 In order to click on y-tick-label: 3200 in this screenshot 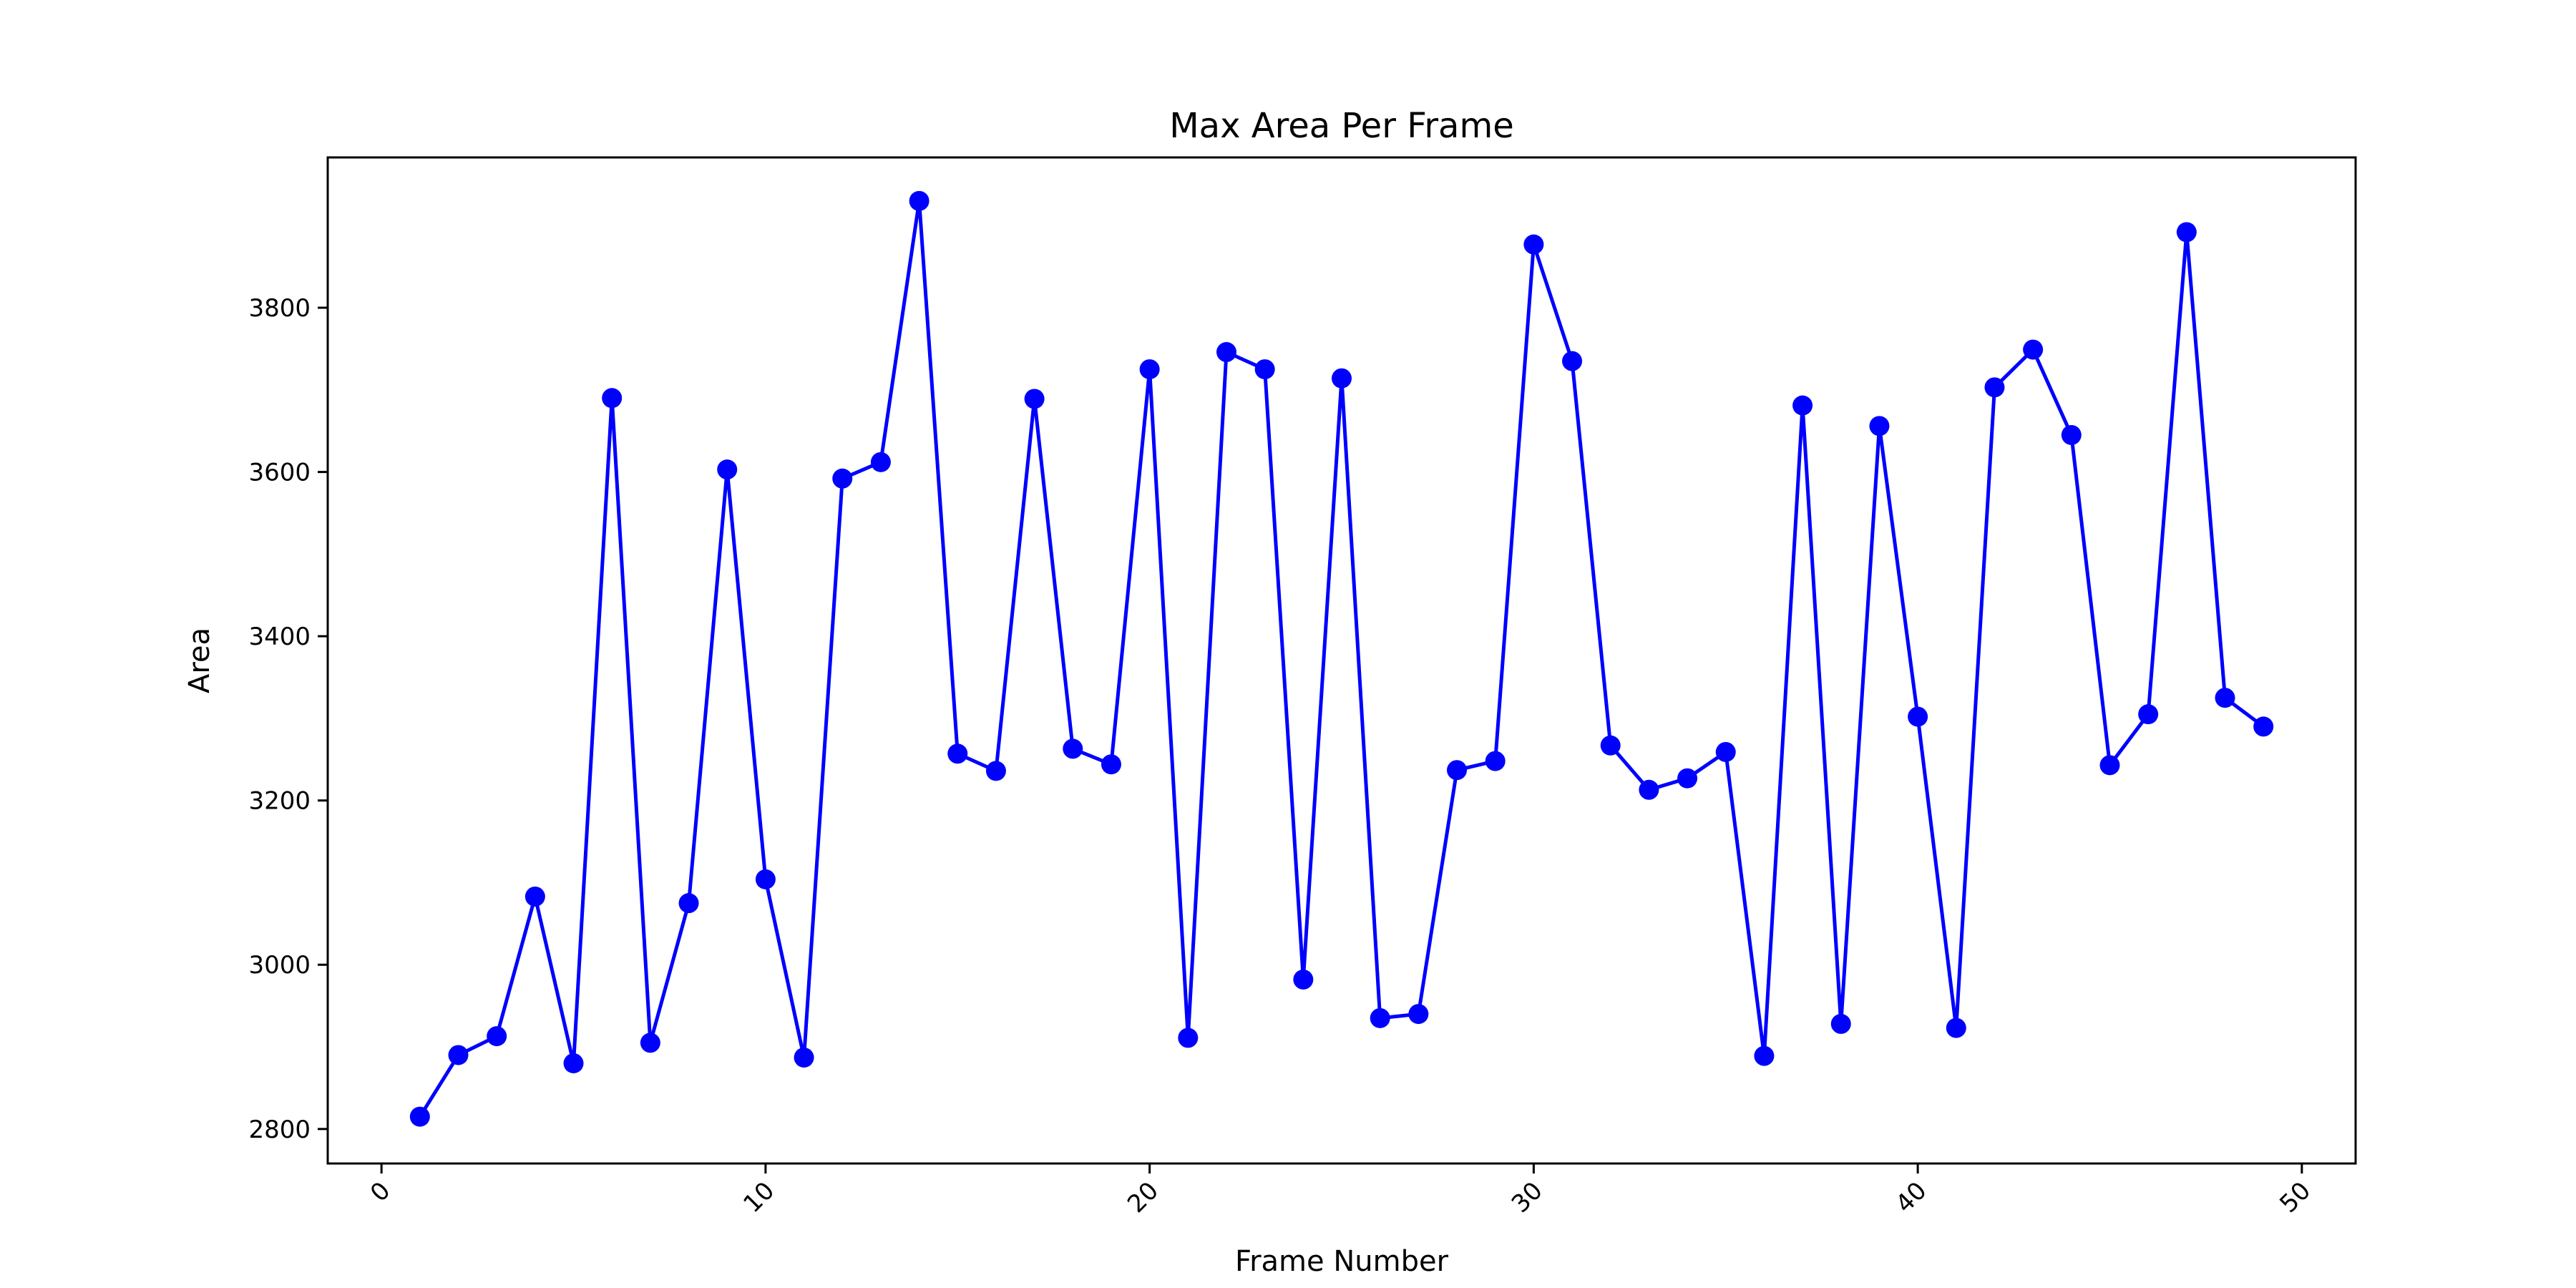, I will do `click(279, 801)`.